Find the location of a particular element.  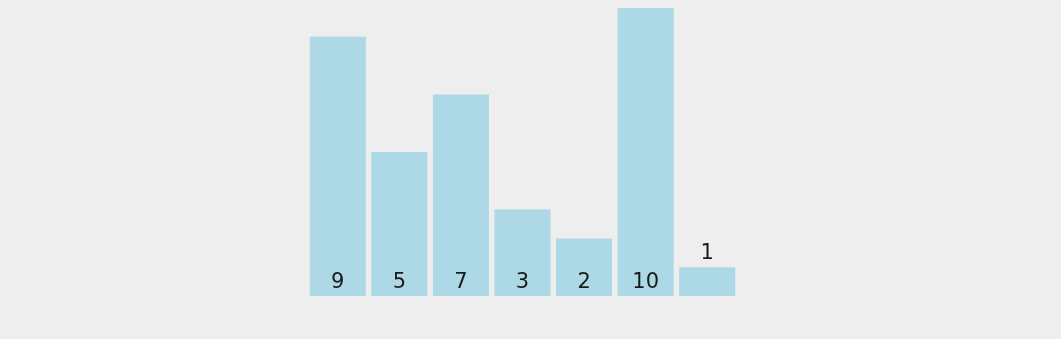

data-label: 10 is located at coordinates (646, 281).